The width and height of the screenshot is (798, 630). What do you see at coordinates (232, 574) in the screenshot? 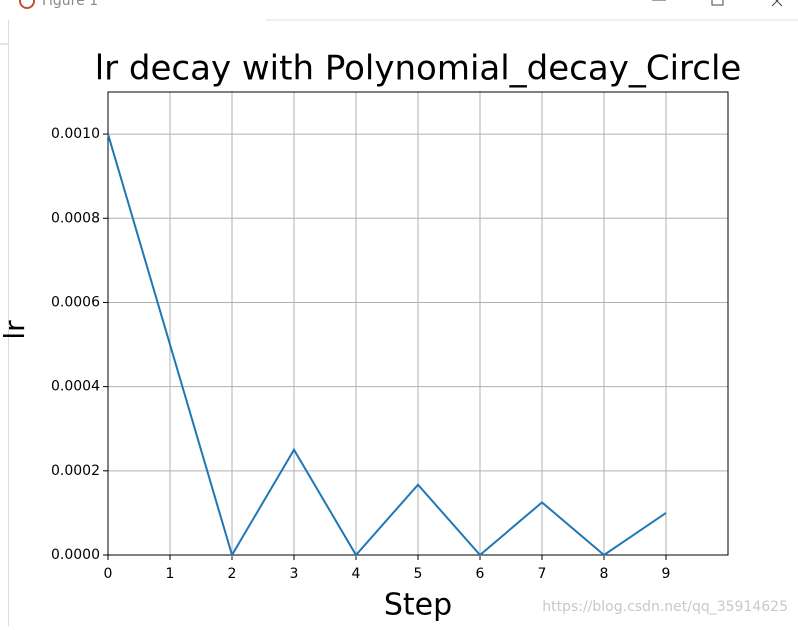
I see `x-tick-label: 2` at bounding box center [232, 574].